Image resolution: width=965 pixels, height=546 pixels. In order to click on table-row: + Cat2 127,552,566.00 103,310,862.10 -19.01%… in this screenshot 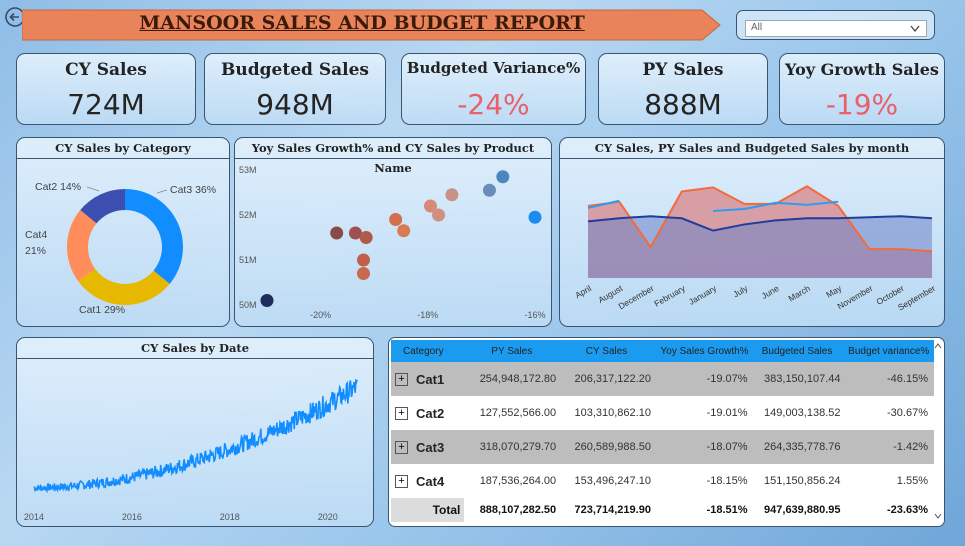, I will do `click(662, 413)`.